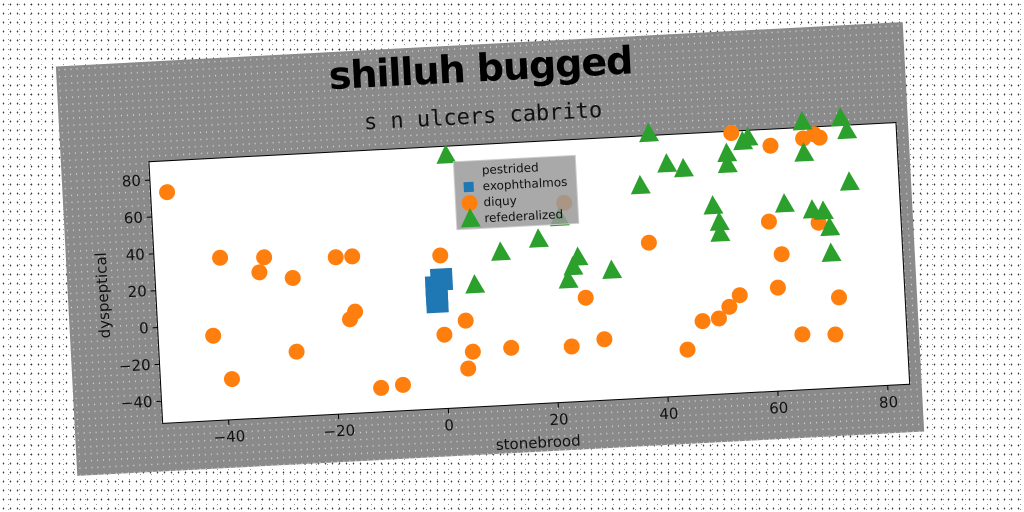  I want to click on legend-entry: refederalized, so click(524, 216).